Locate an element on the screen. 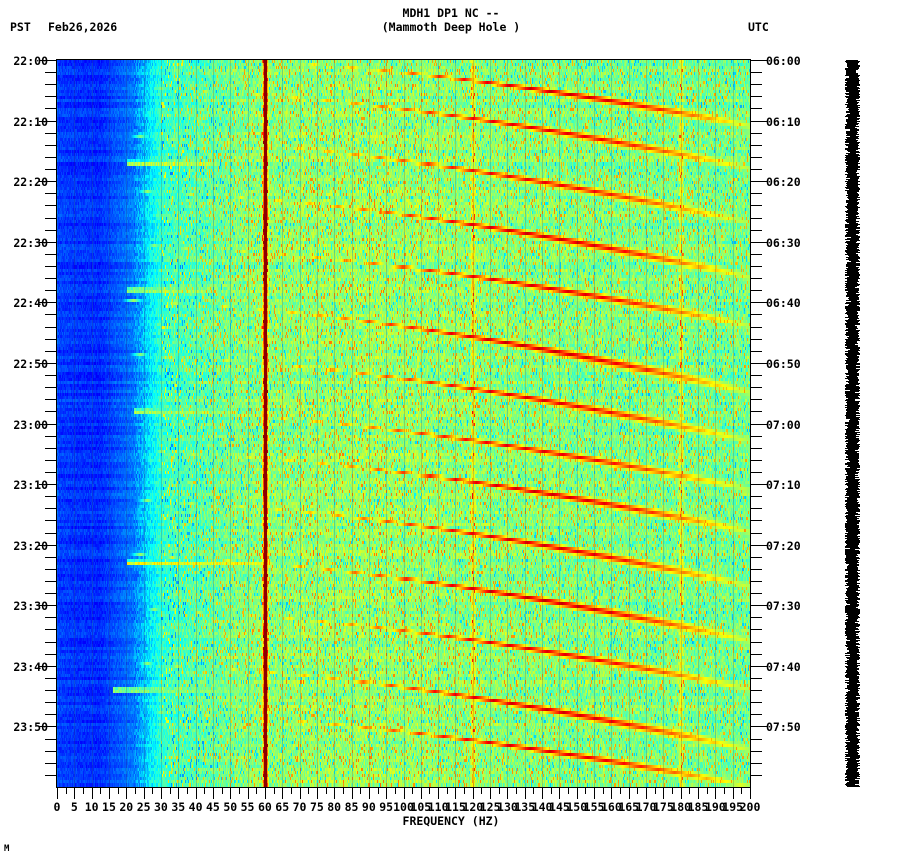 The image size is (902, 864). freq-tick-label: 70 is located at coordinates (299, 807).